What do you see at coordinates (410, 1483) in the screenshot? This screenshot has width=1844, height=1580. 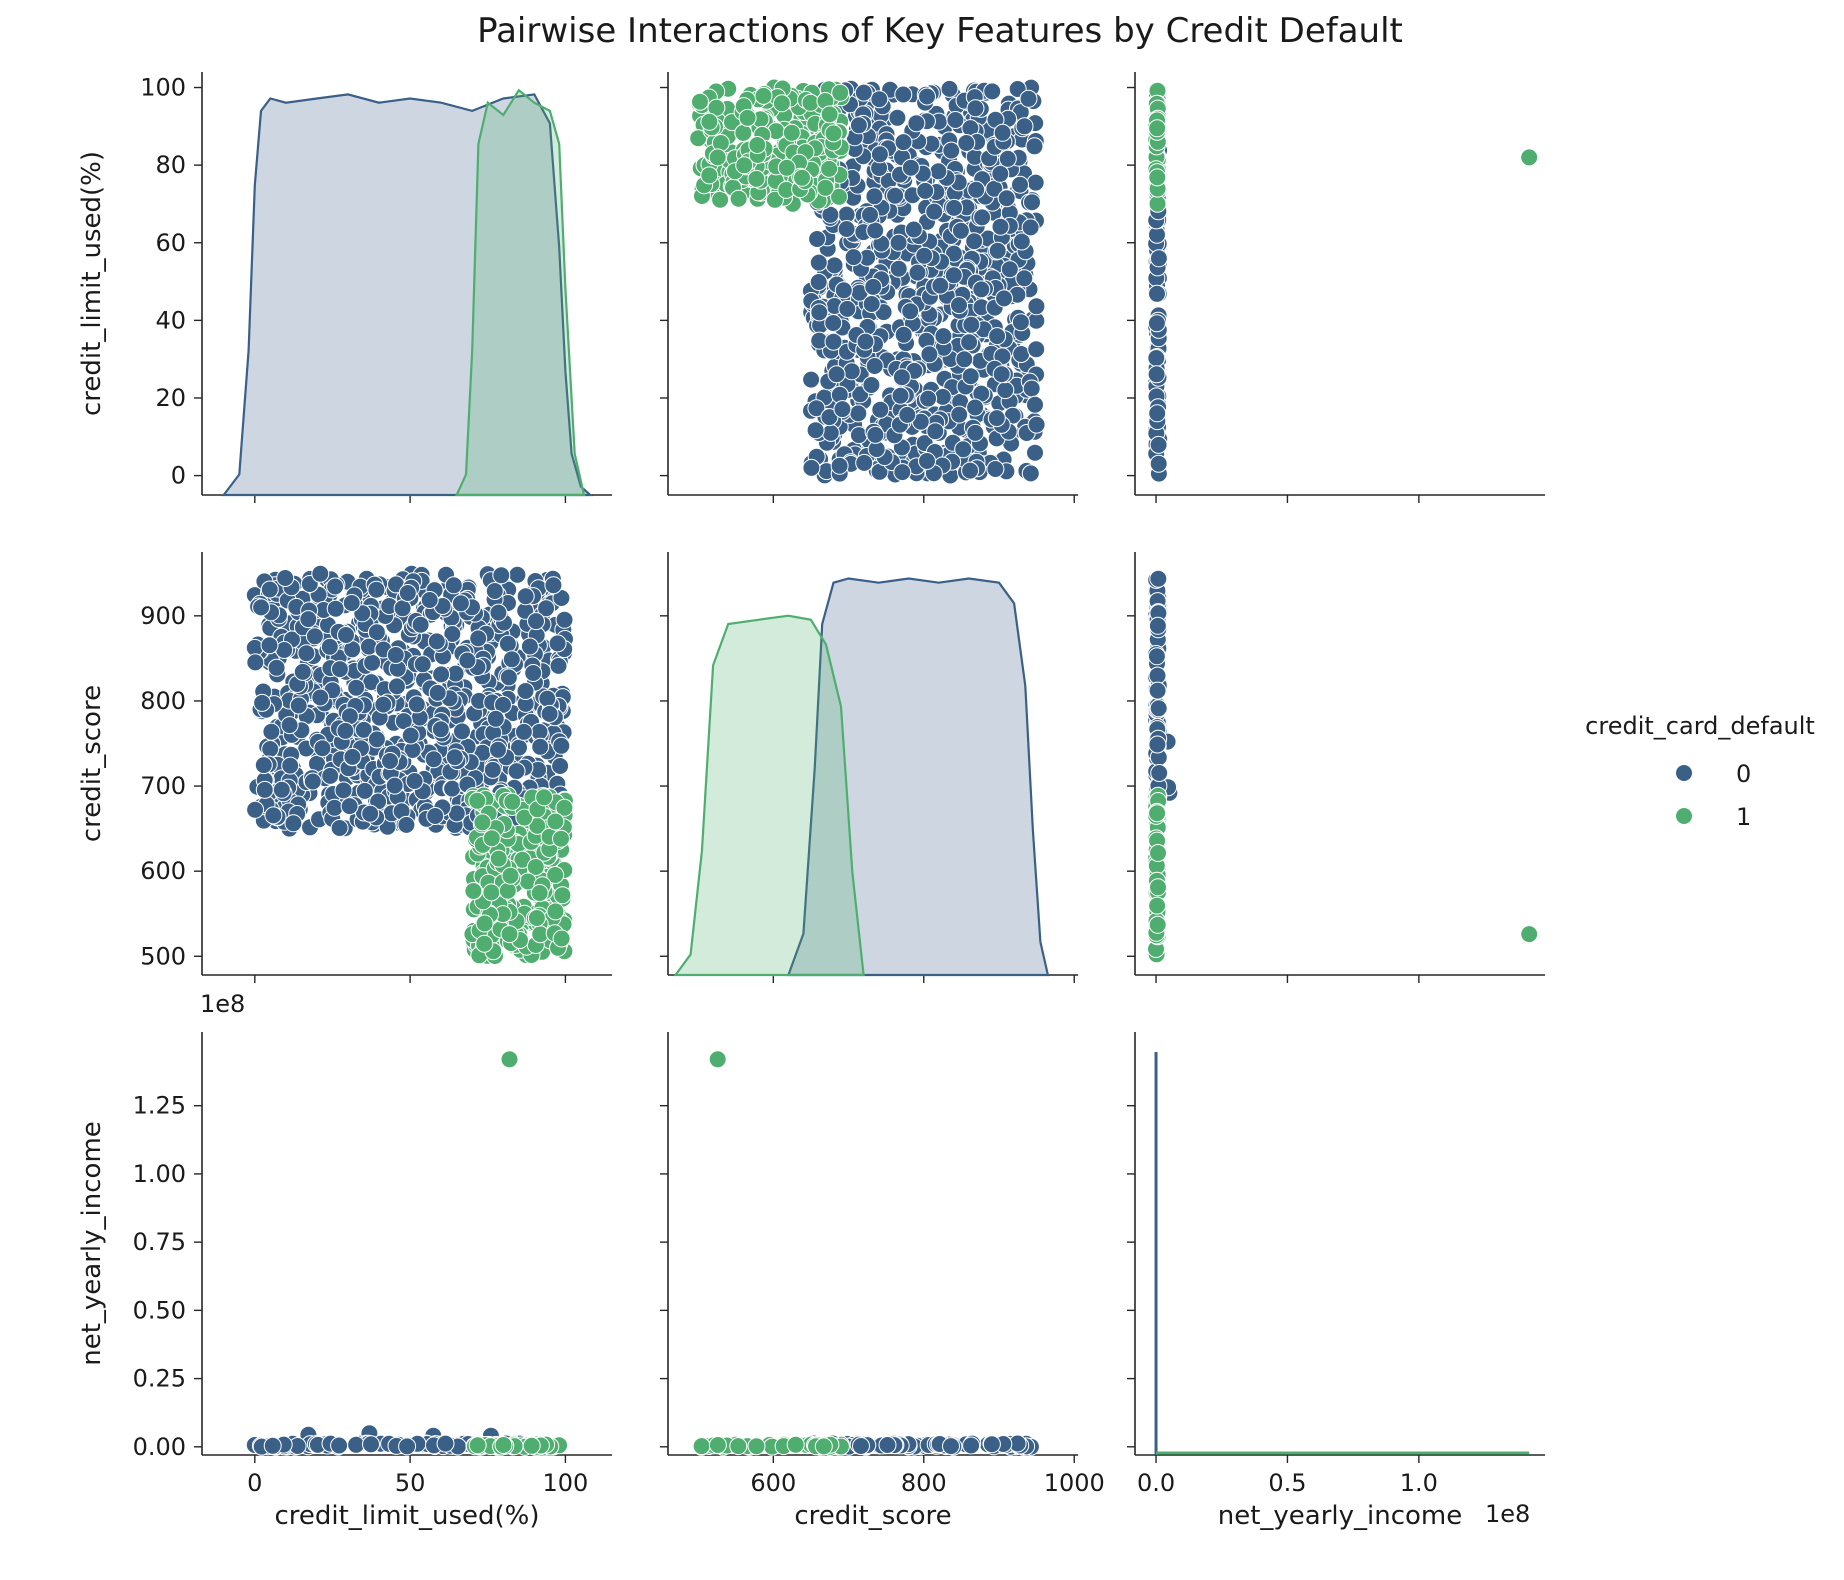 I see `x-tick-label: 50` at bounding box center [410, 1483].